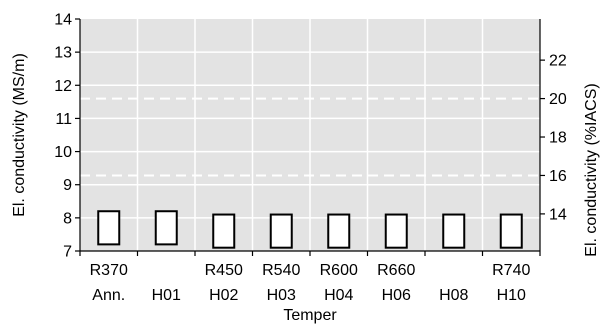 This screenshot has width=608, height=324. I want to click on x-tick-label: R740, so click(511, 270).